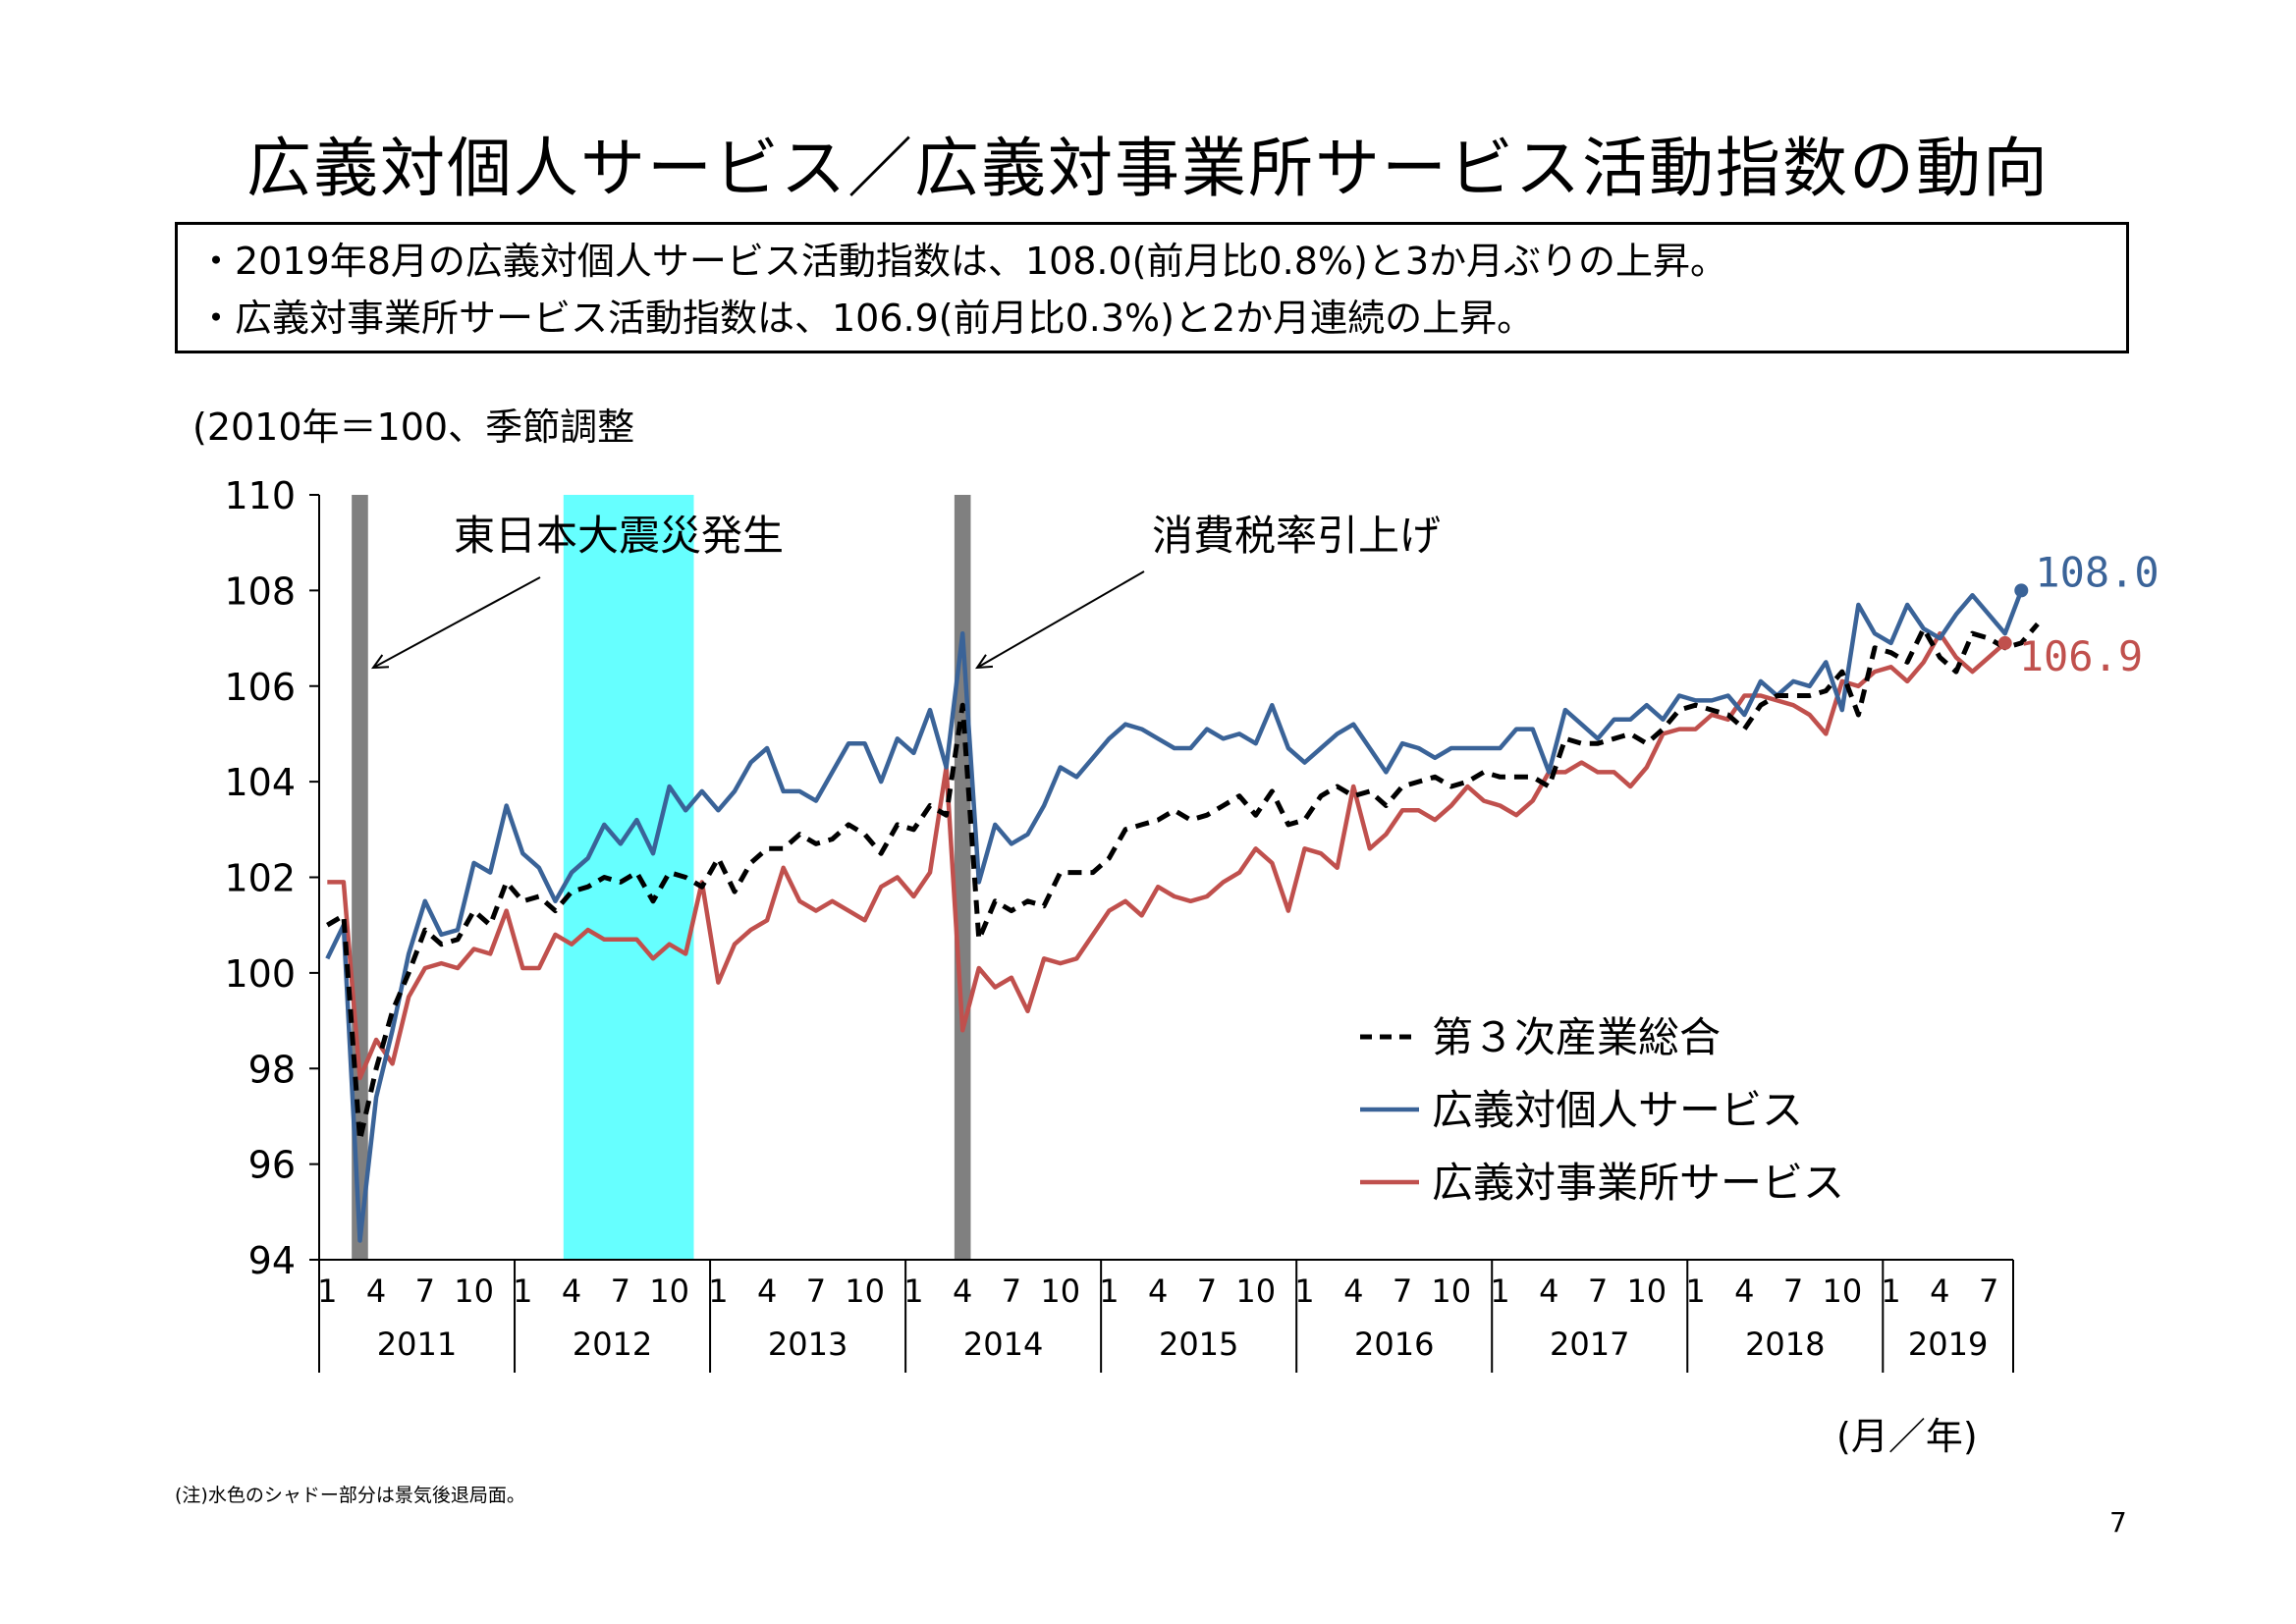 The image size is (2296, 1624). What do you see at coordinates (260, 782) in the screenshot?
I see `y-tick-label: 104` at bounding box center [260, 782].